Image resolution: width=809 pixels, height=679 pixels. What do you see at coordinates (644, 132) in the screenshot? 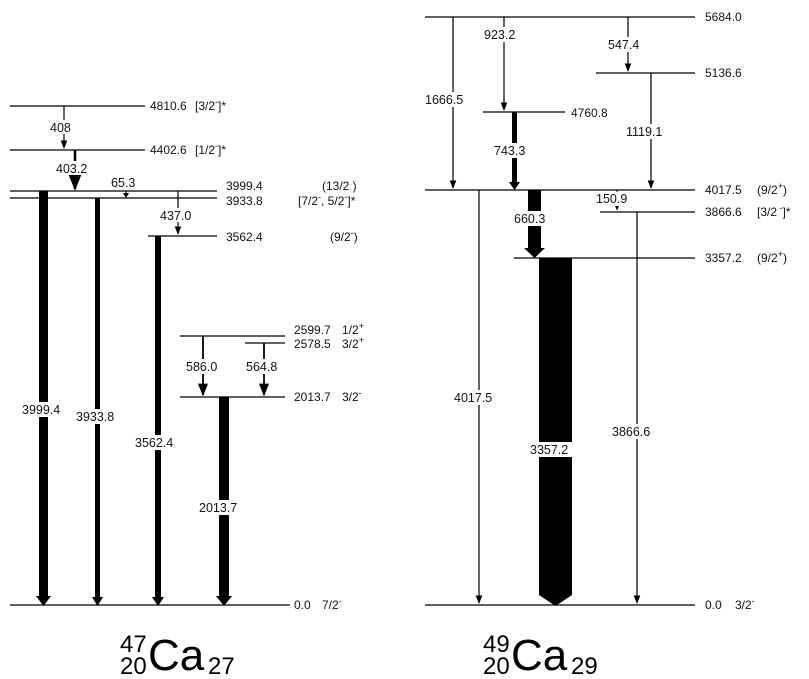
I see `ca49-gamma-label: 1119.1` at bounding box center [644, 132].